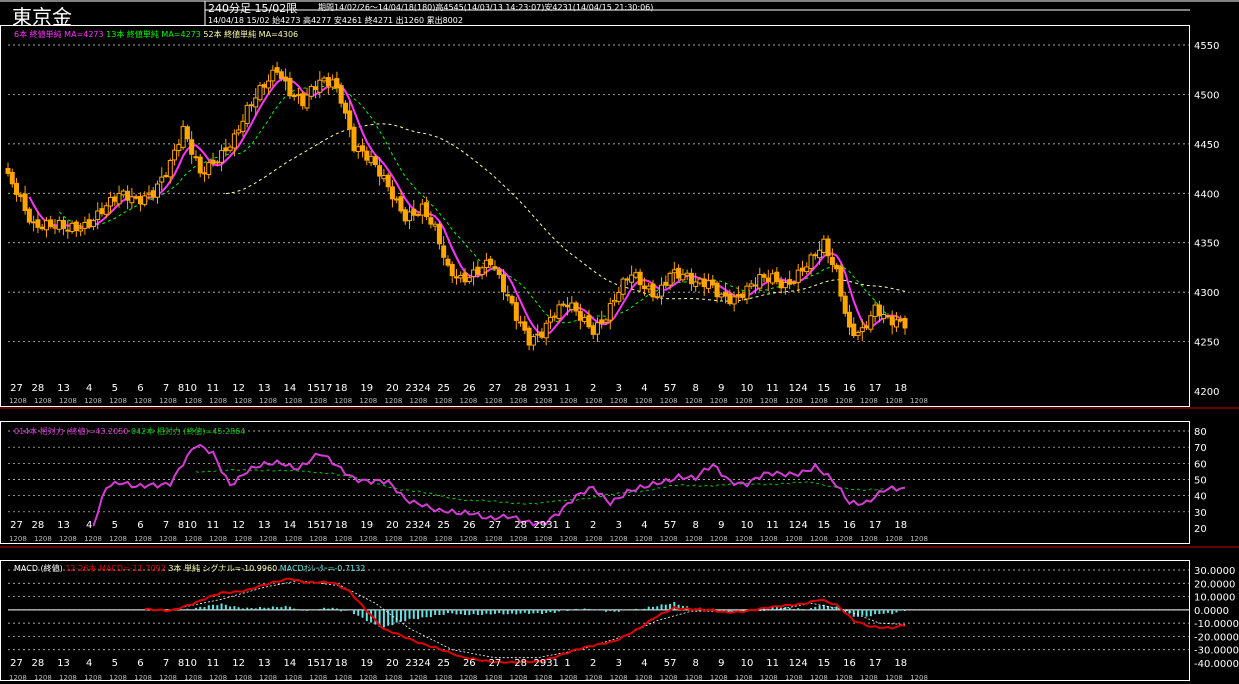 The height and width of the screenshot is (684, 1239). I want to click on price-tick-label: 4300, so click(1206, 293).